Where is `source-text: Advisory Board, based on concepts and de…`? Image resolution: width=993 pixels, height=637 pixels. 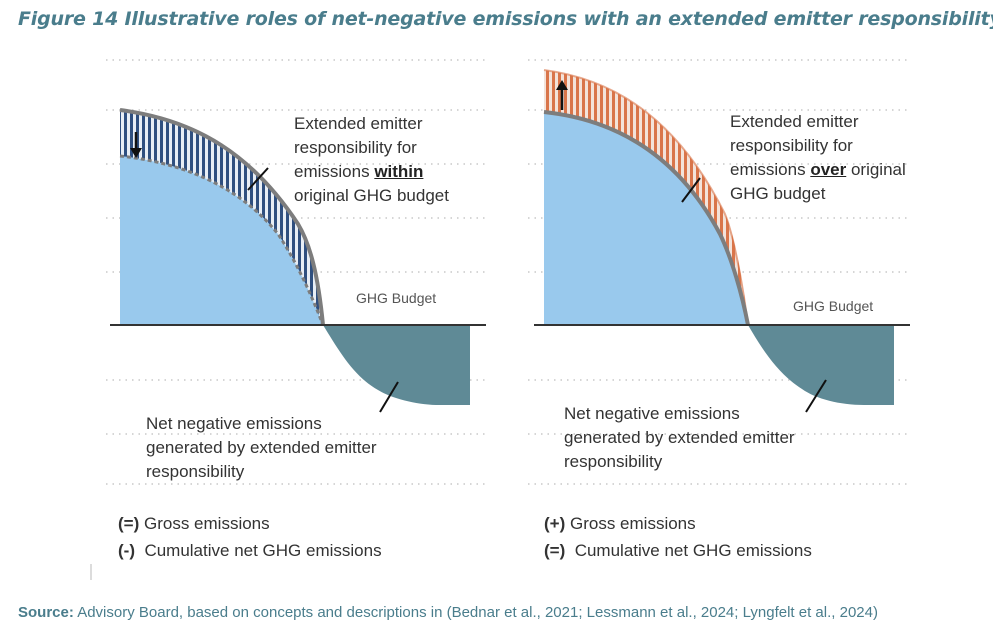 source-text: Advisory Board, based on concepts and de… is located at coordinates (475, 612).